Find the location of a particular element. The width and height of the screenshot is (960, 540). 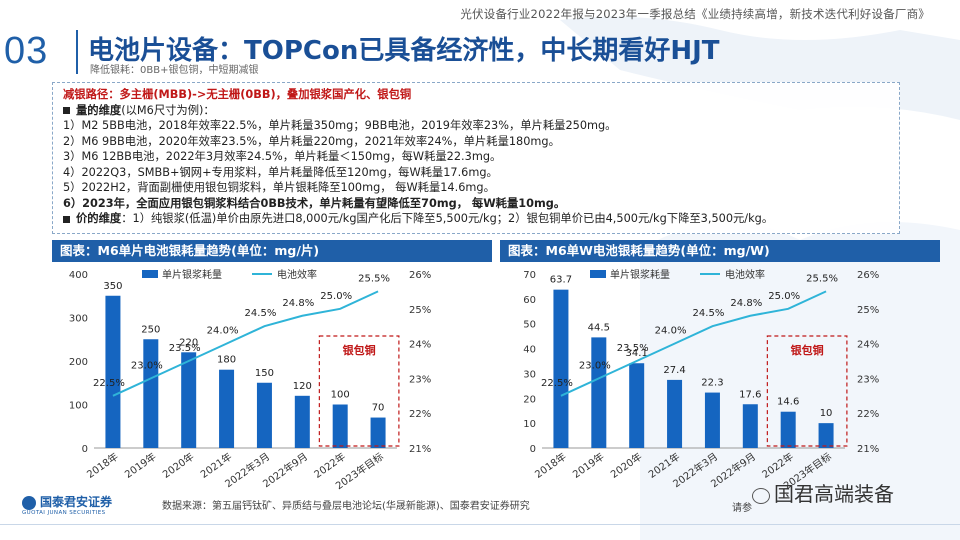

bullet-icon is located at coordinates (66, 219).